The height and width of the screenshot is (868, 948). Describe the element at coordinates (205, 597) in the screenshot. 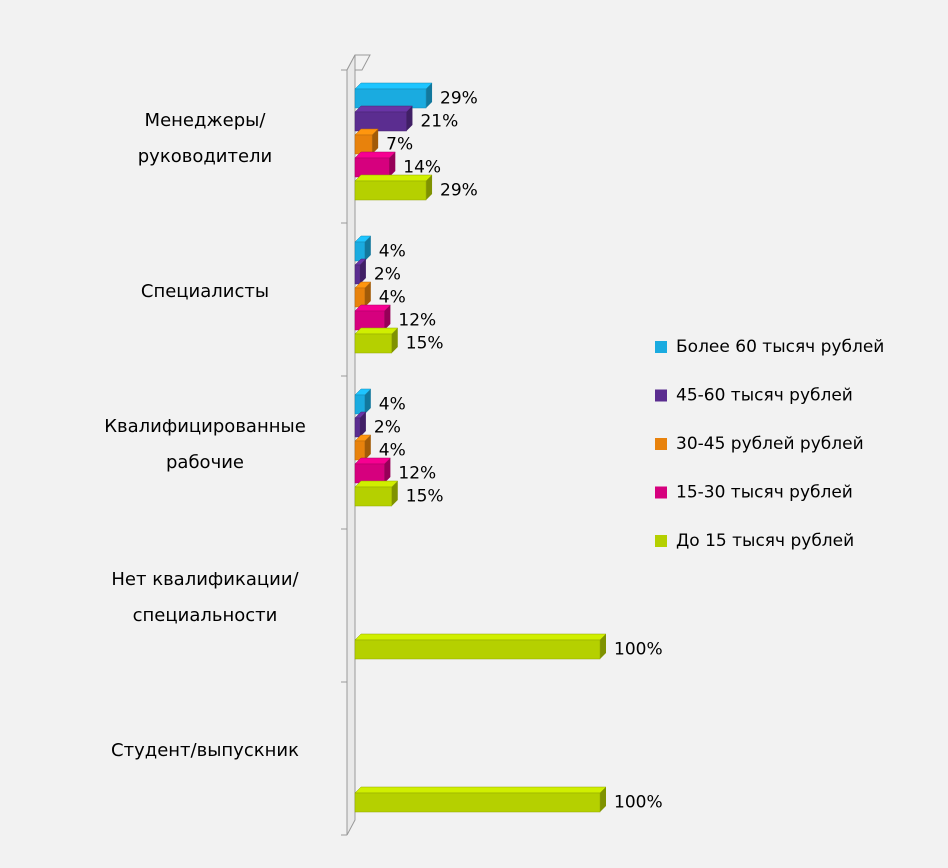

I see `category-label: Нет квалификации/специальности` at that location.